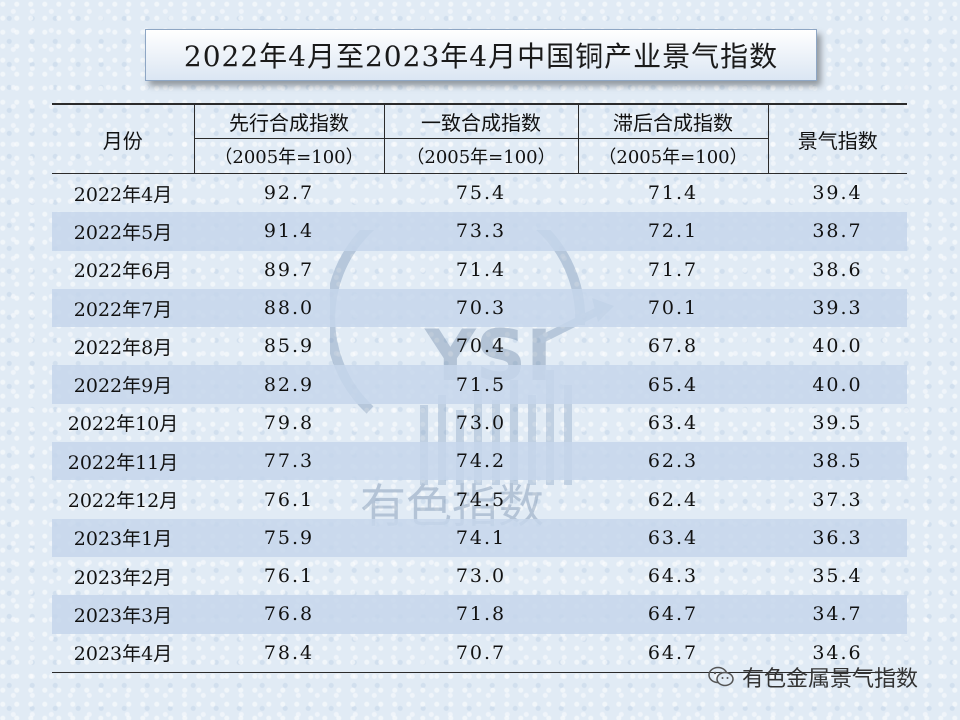  Describe the element at coordinates (837, 614) in the screenshot. I see `cell-index: 34.7` at that location.